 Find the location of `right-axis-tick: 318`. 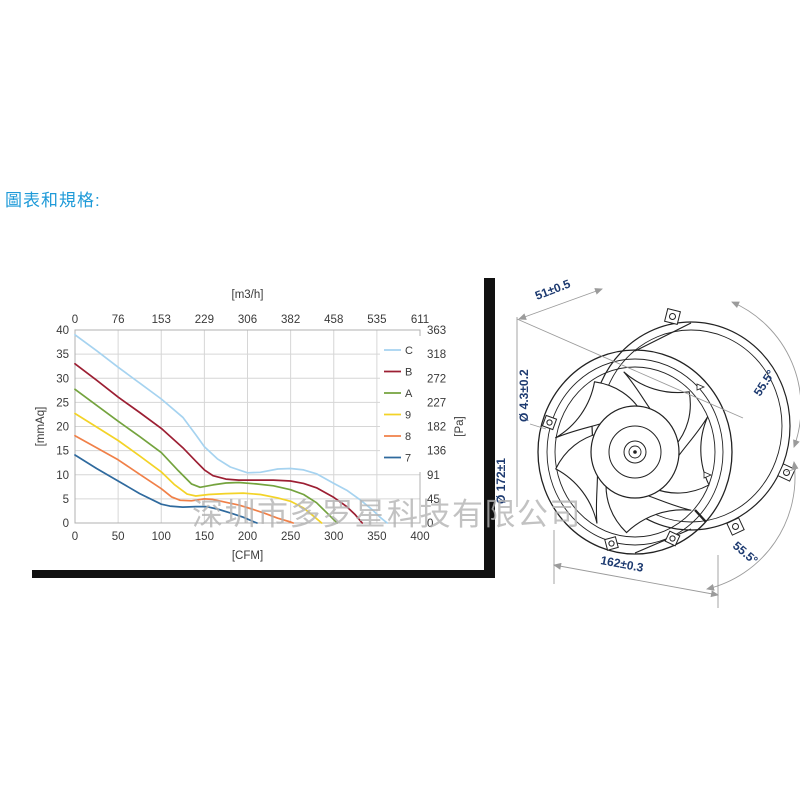

right-axis-tick: 318 is located at coordinates (436, 355).